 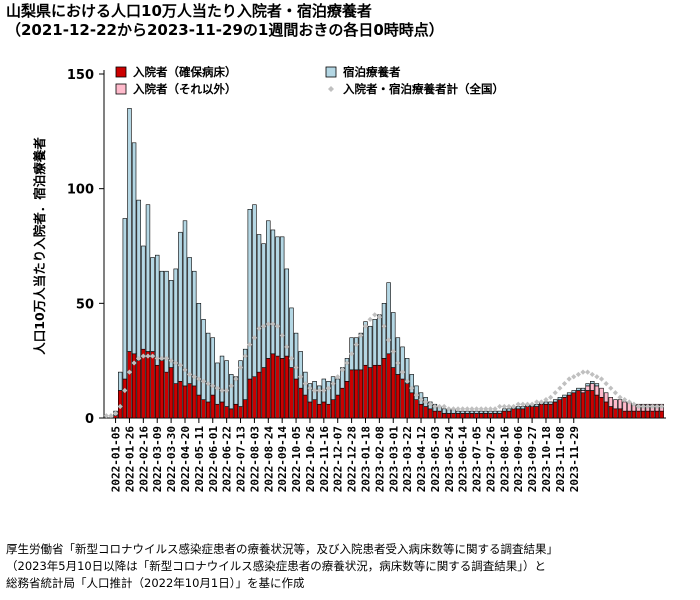 What do you see at coordinates (213, 459) in the screenshot?
I see `x-tick-label: 2022-06-01` at bounding box center [213, 459].